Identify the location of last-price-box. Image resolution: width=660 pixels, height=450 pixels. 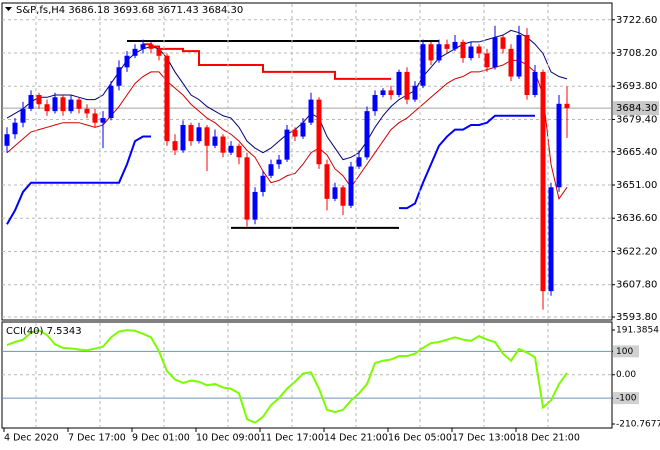
(636, 108).